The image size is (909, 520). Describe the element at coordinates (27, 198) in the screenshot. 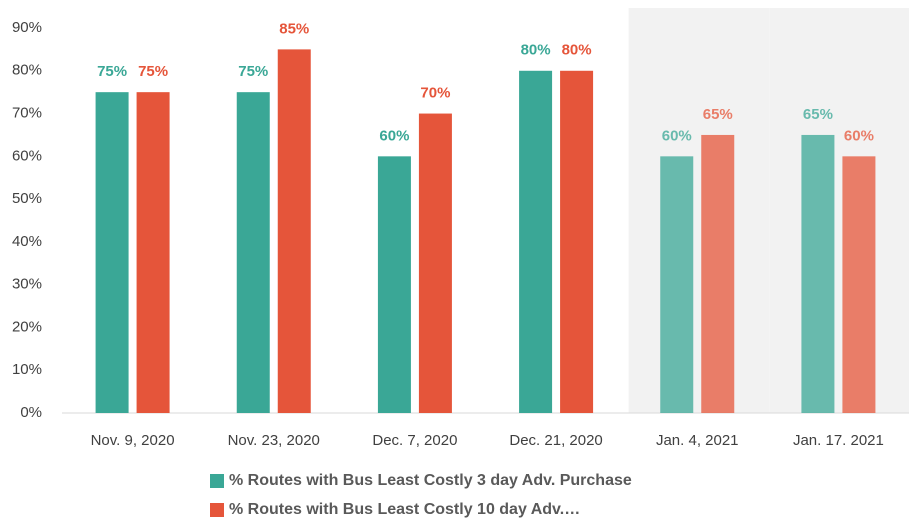

I see `y-tick-label: 50%` at that location.